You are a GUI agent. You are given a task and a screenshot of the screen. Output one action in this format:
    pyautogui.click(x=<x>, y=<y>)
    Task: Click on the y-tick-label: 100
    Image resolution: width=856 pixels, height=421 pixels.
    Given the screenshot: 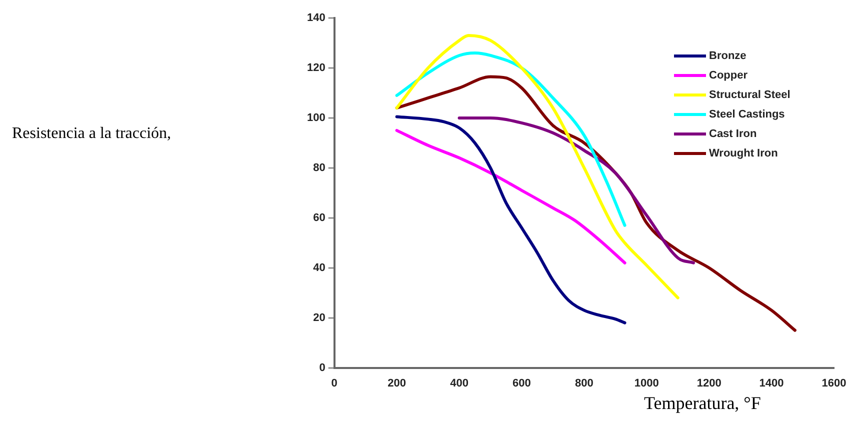 What is the action you would take?
    pyautogui.click(x=316, y=118)
    